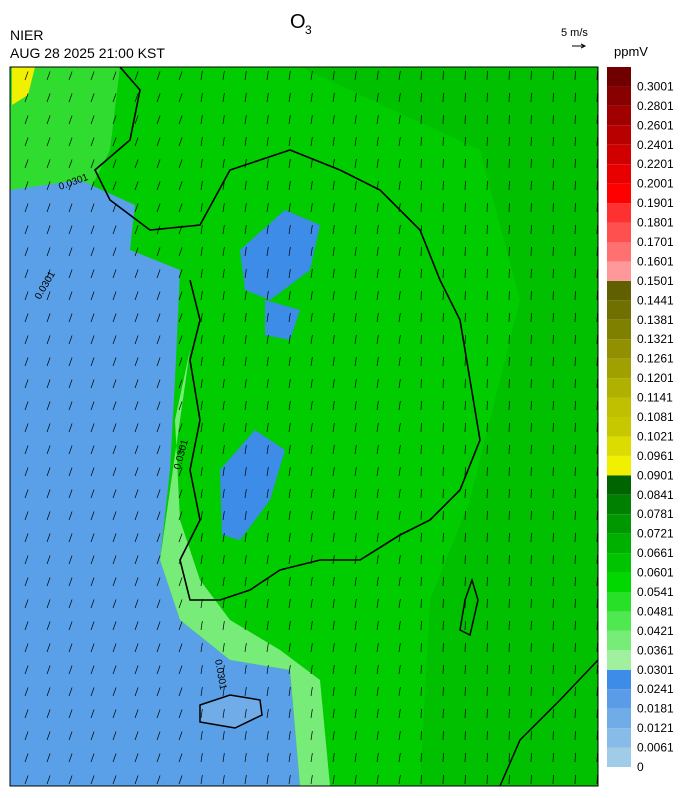 The height and width of the screenshot is (798, 692). I want to click on colorbar-label: 0.3001, so click(655, 86).